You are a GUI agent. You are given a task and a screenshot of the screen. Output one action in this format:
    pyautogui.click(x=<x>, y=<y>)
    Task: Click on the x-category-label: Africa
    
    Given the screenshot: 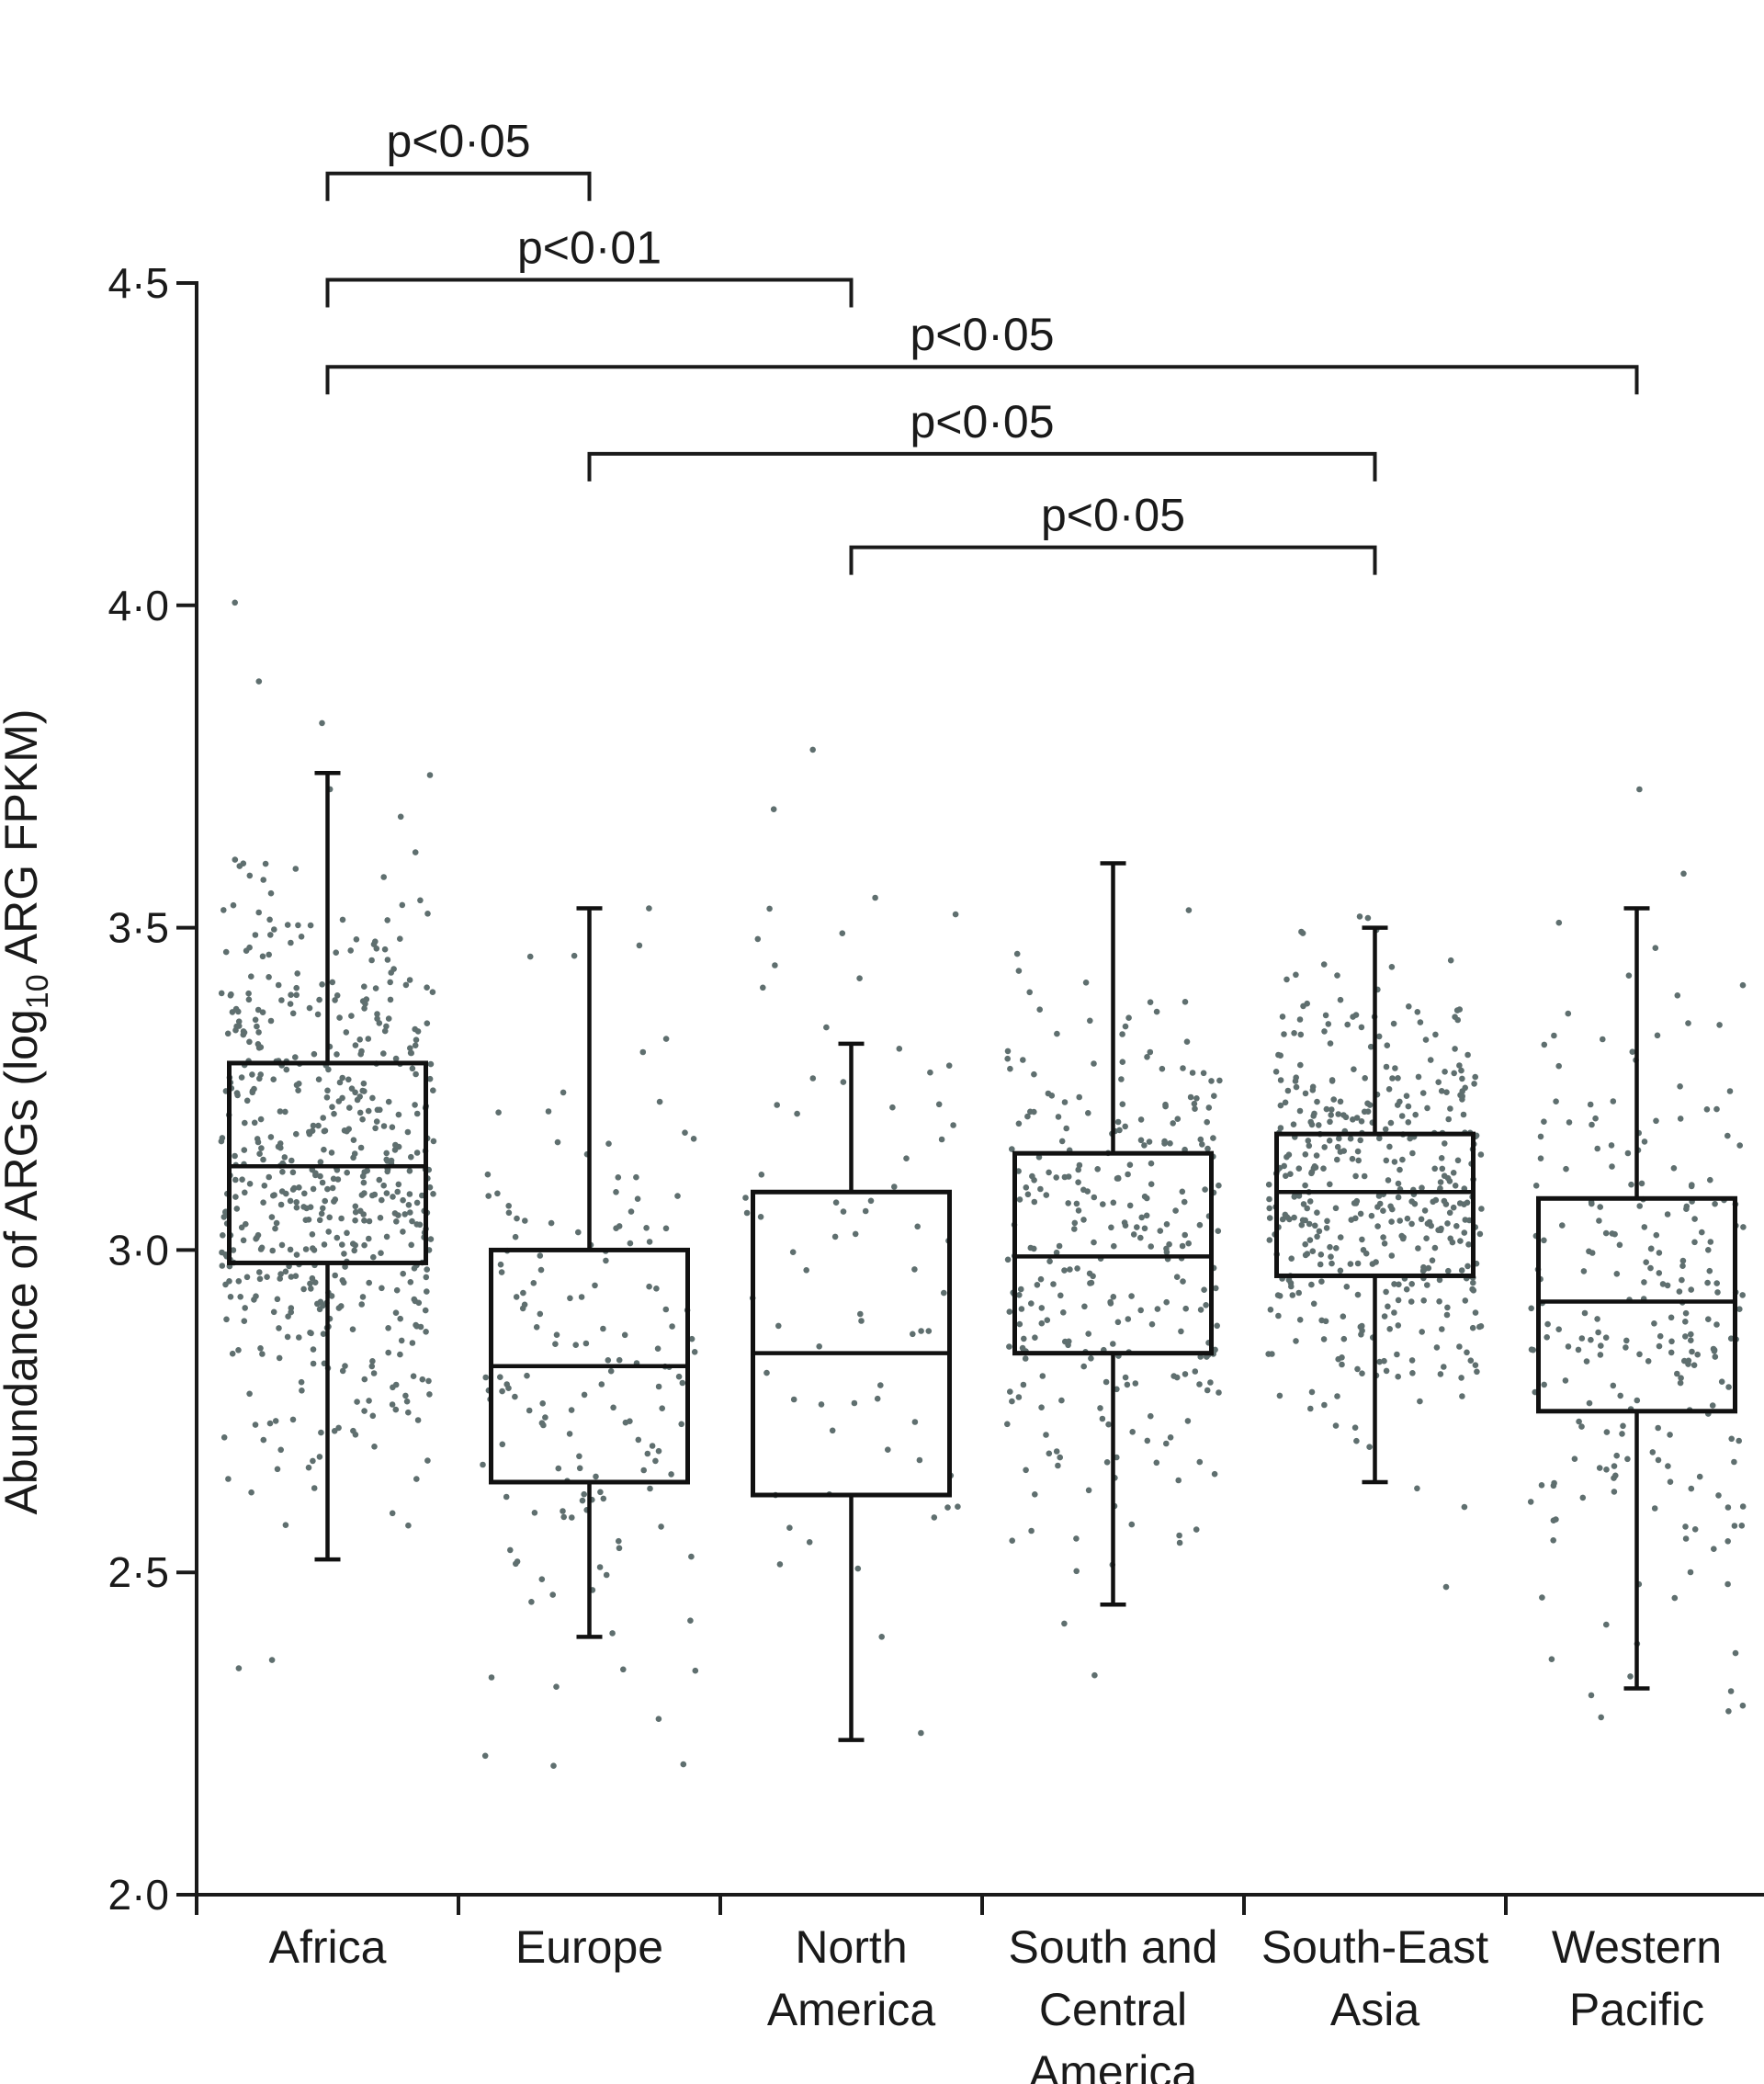 What is the action you would take?
    pyautogui.click(x=328, y=1947)
    